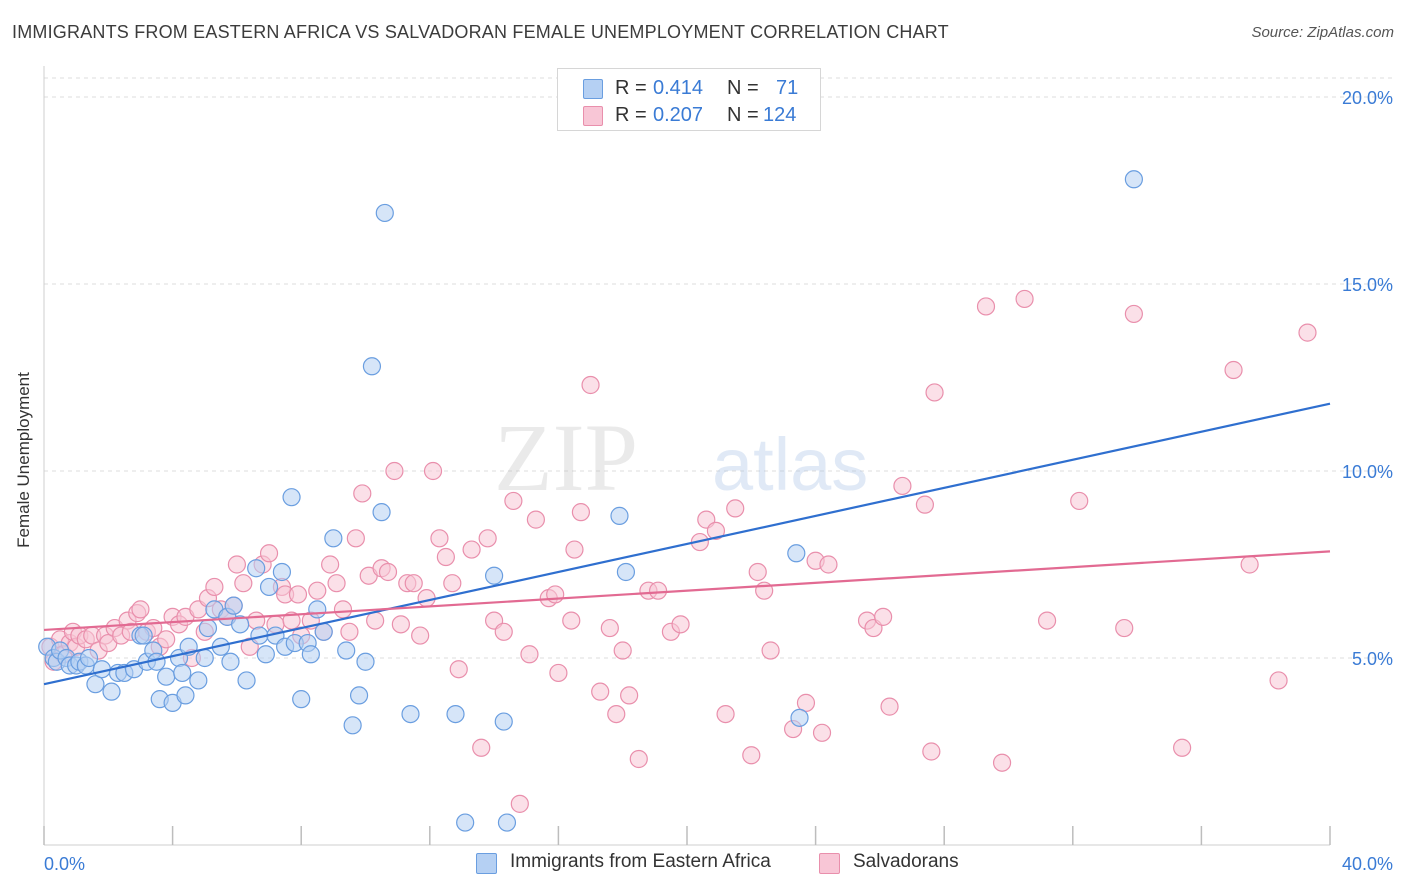  What do you see at coordinates (906, 861) in the screenshot?
I see `legend-label: Salvadorans` at bounding box center [906, 861].